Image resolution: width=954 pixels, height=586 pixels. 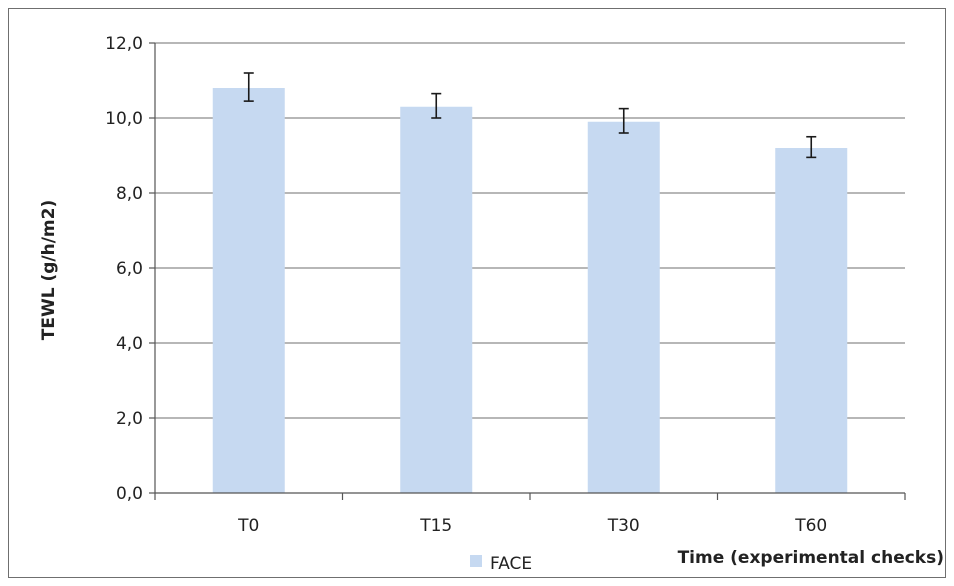 I want to click on bar-t15, so click(x=436, y=299).